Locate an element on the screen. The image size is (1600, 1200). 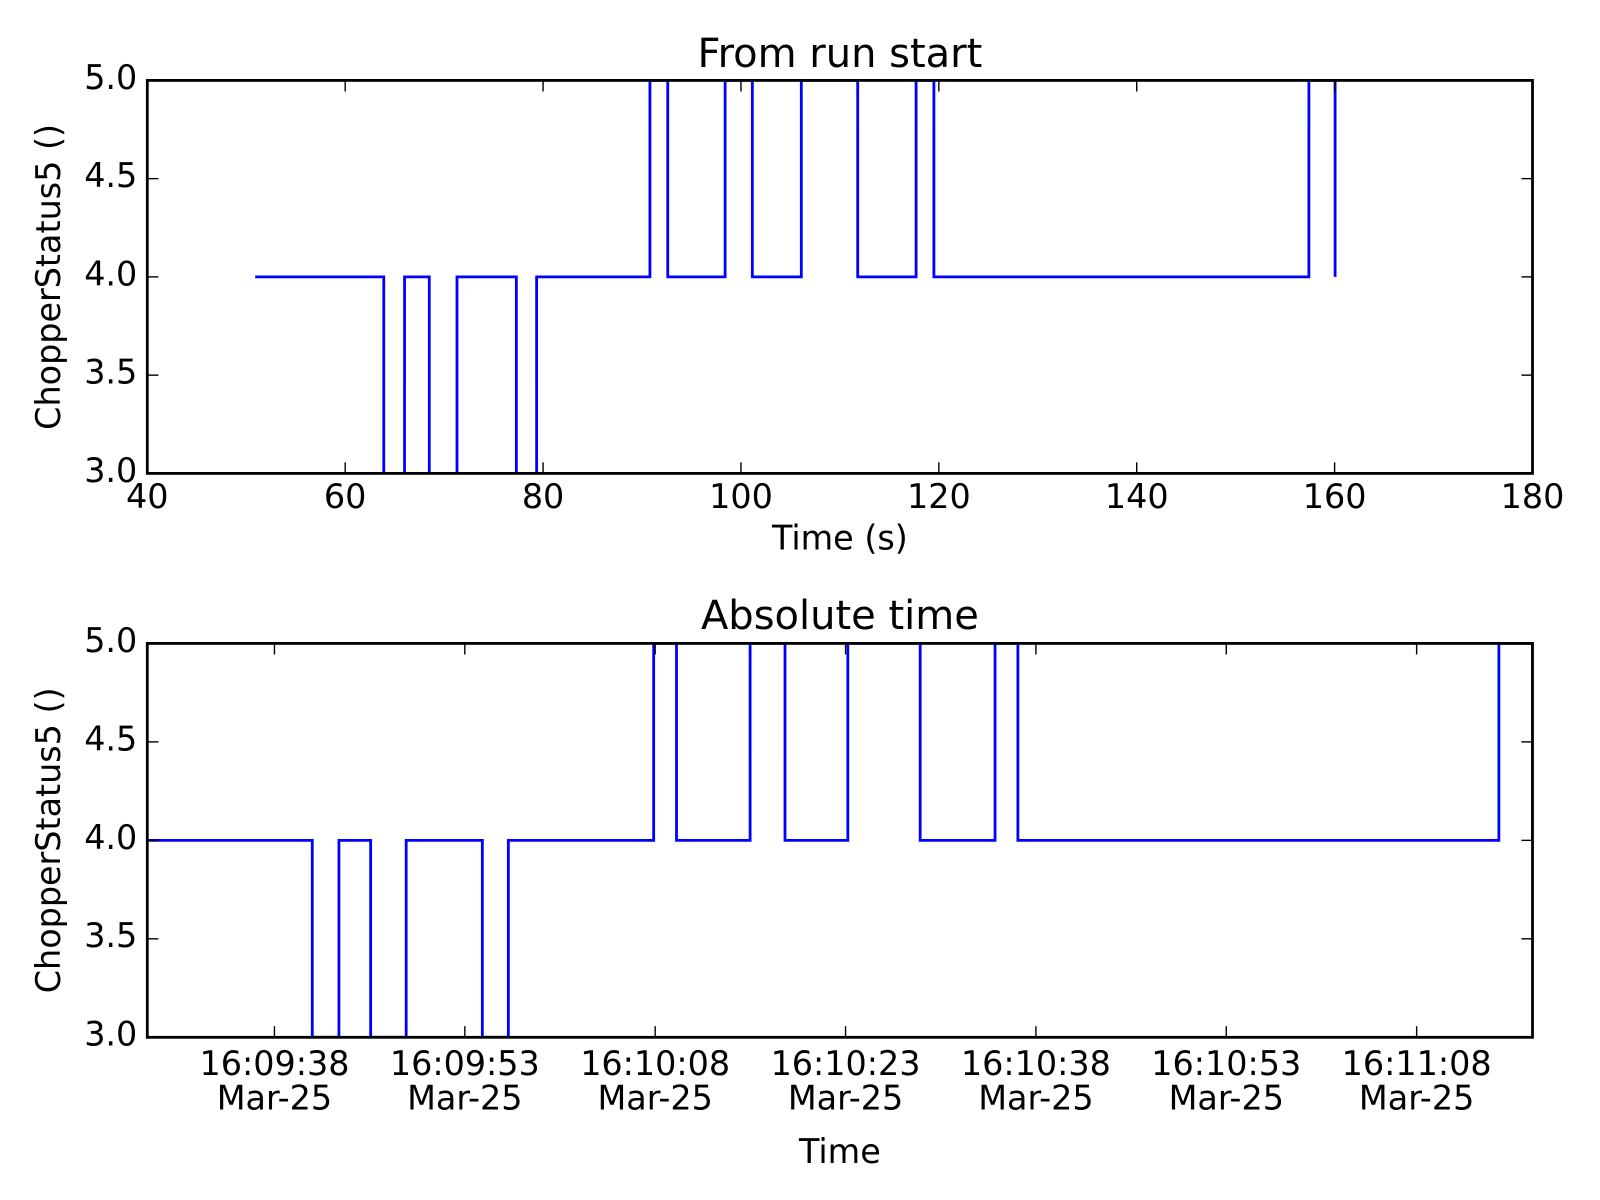
ylabel-top: ChopperStatus5 () is located at coordinates (48, 277).